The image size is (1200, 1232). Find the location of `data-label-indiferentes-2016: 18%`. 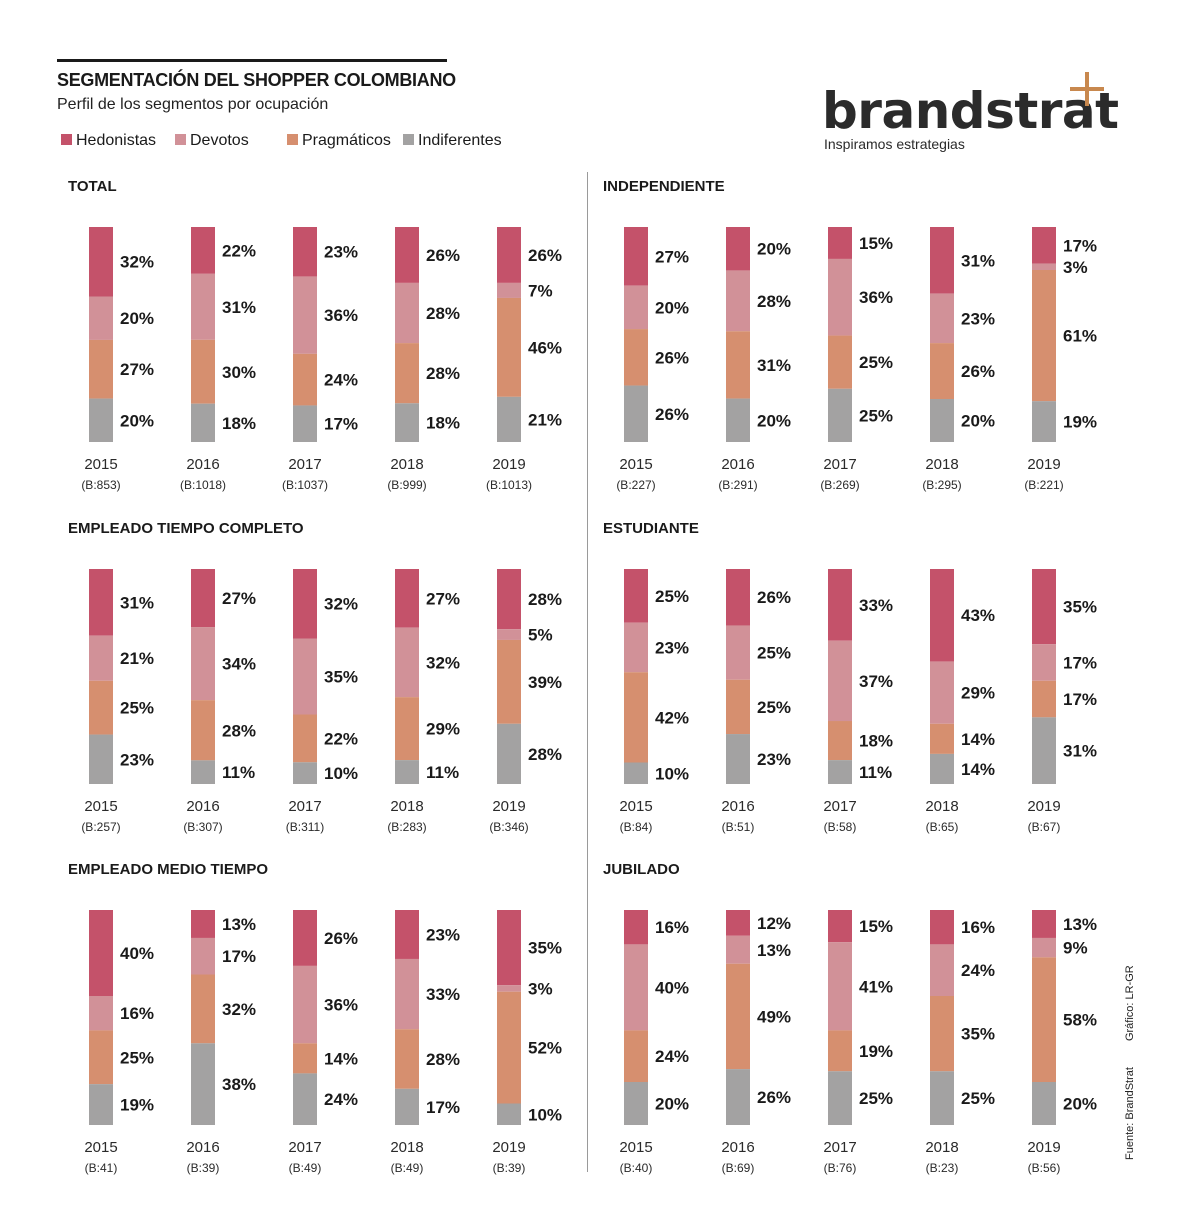

data-label-indiferentes-2016: 18% is located at coordinates (239, 423).